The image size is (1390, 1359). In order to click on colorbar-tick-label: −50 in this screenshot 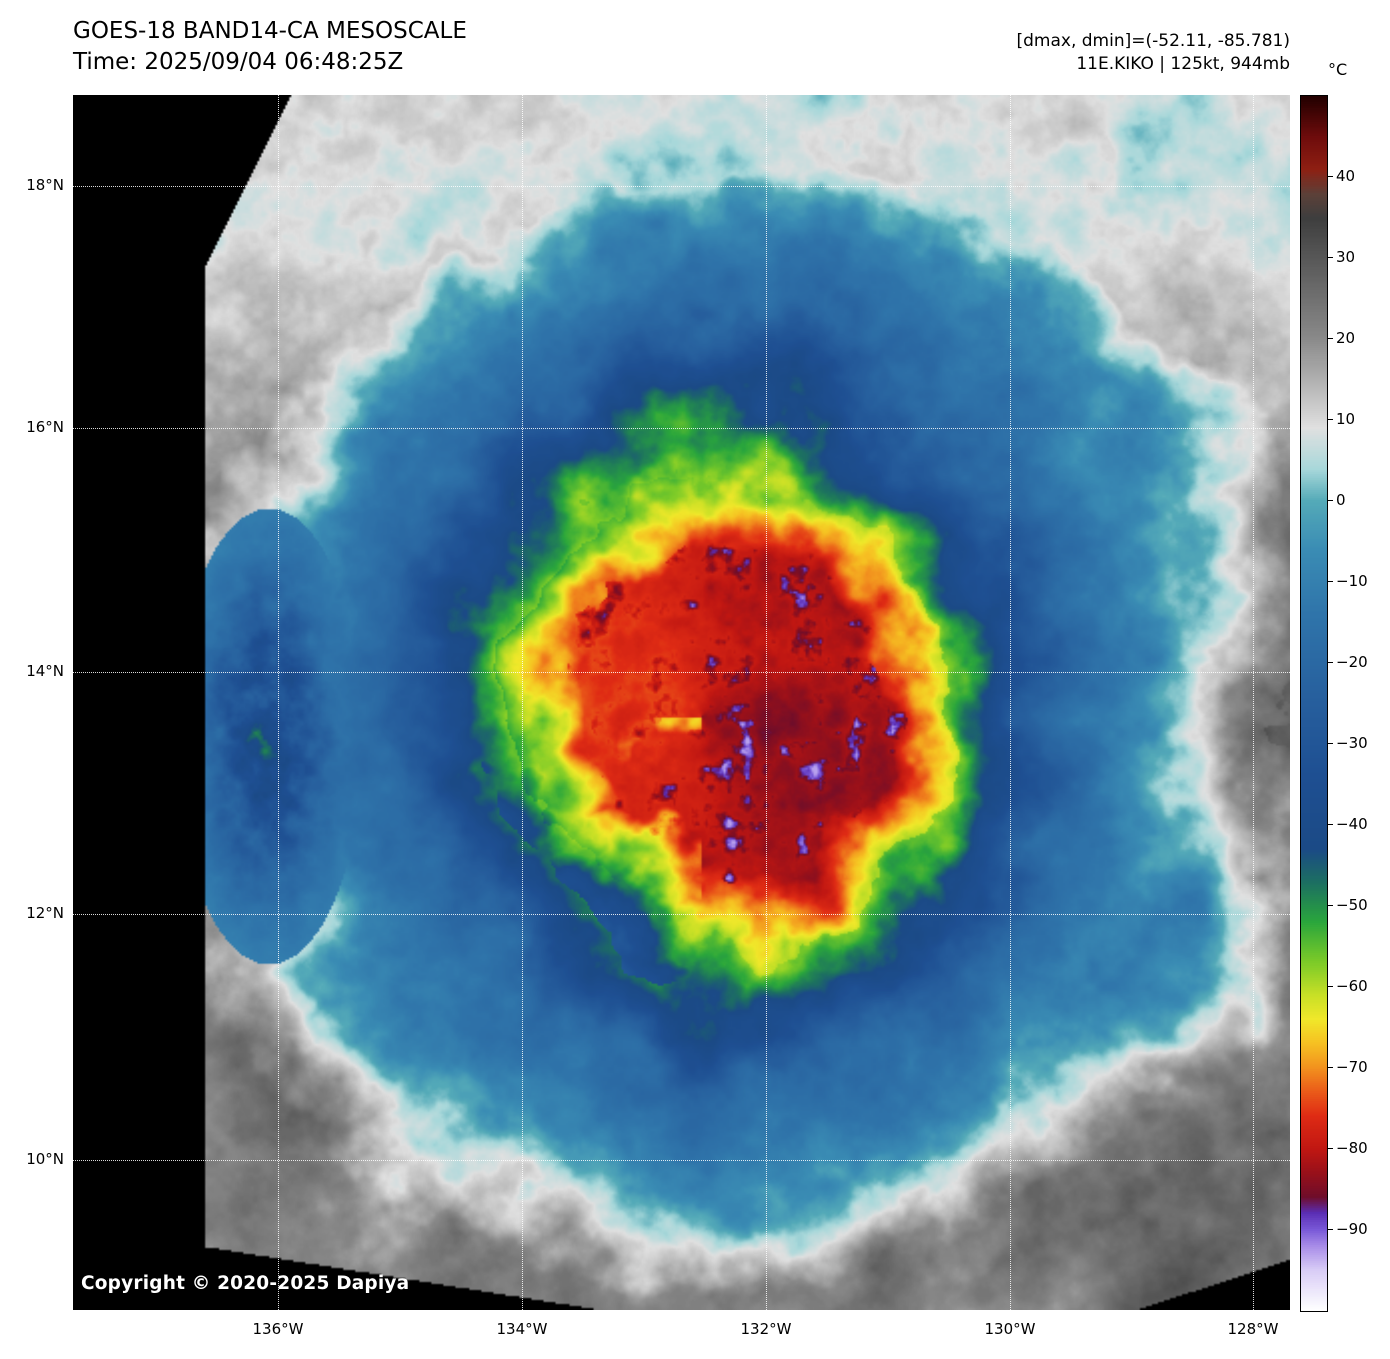, I will do `click(1352, 904)`.